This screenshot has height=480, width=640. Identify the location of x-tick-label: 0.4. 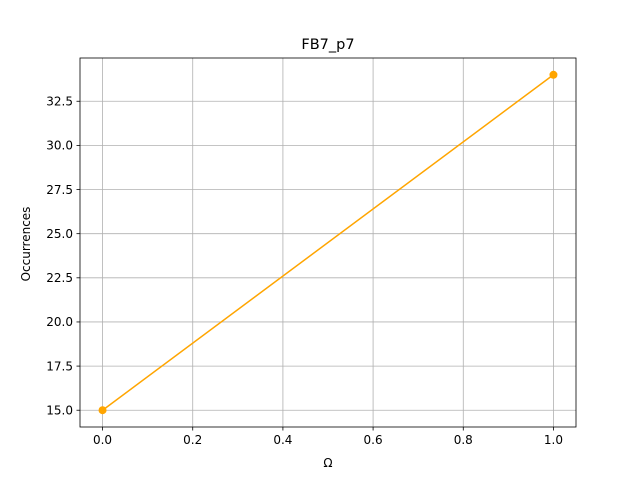
(282, 440).